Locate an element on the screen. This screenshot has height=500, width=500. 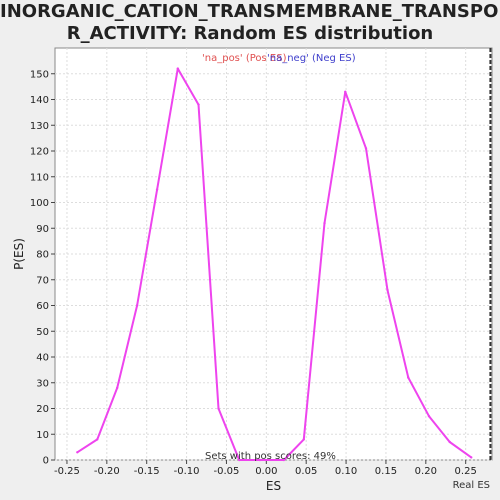
x-tick-label: -0.10 is located at coordinates (187, 471).